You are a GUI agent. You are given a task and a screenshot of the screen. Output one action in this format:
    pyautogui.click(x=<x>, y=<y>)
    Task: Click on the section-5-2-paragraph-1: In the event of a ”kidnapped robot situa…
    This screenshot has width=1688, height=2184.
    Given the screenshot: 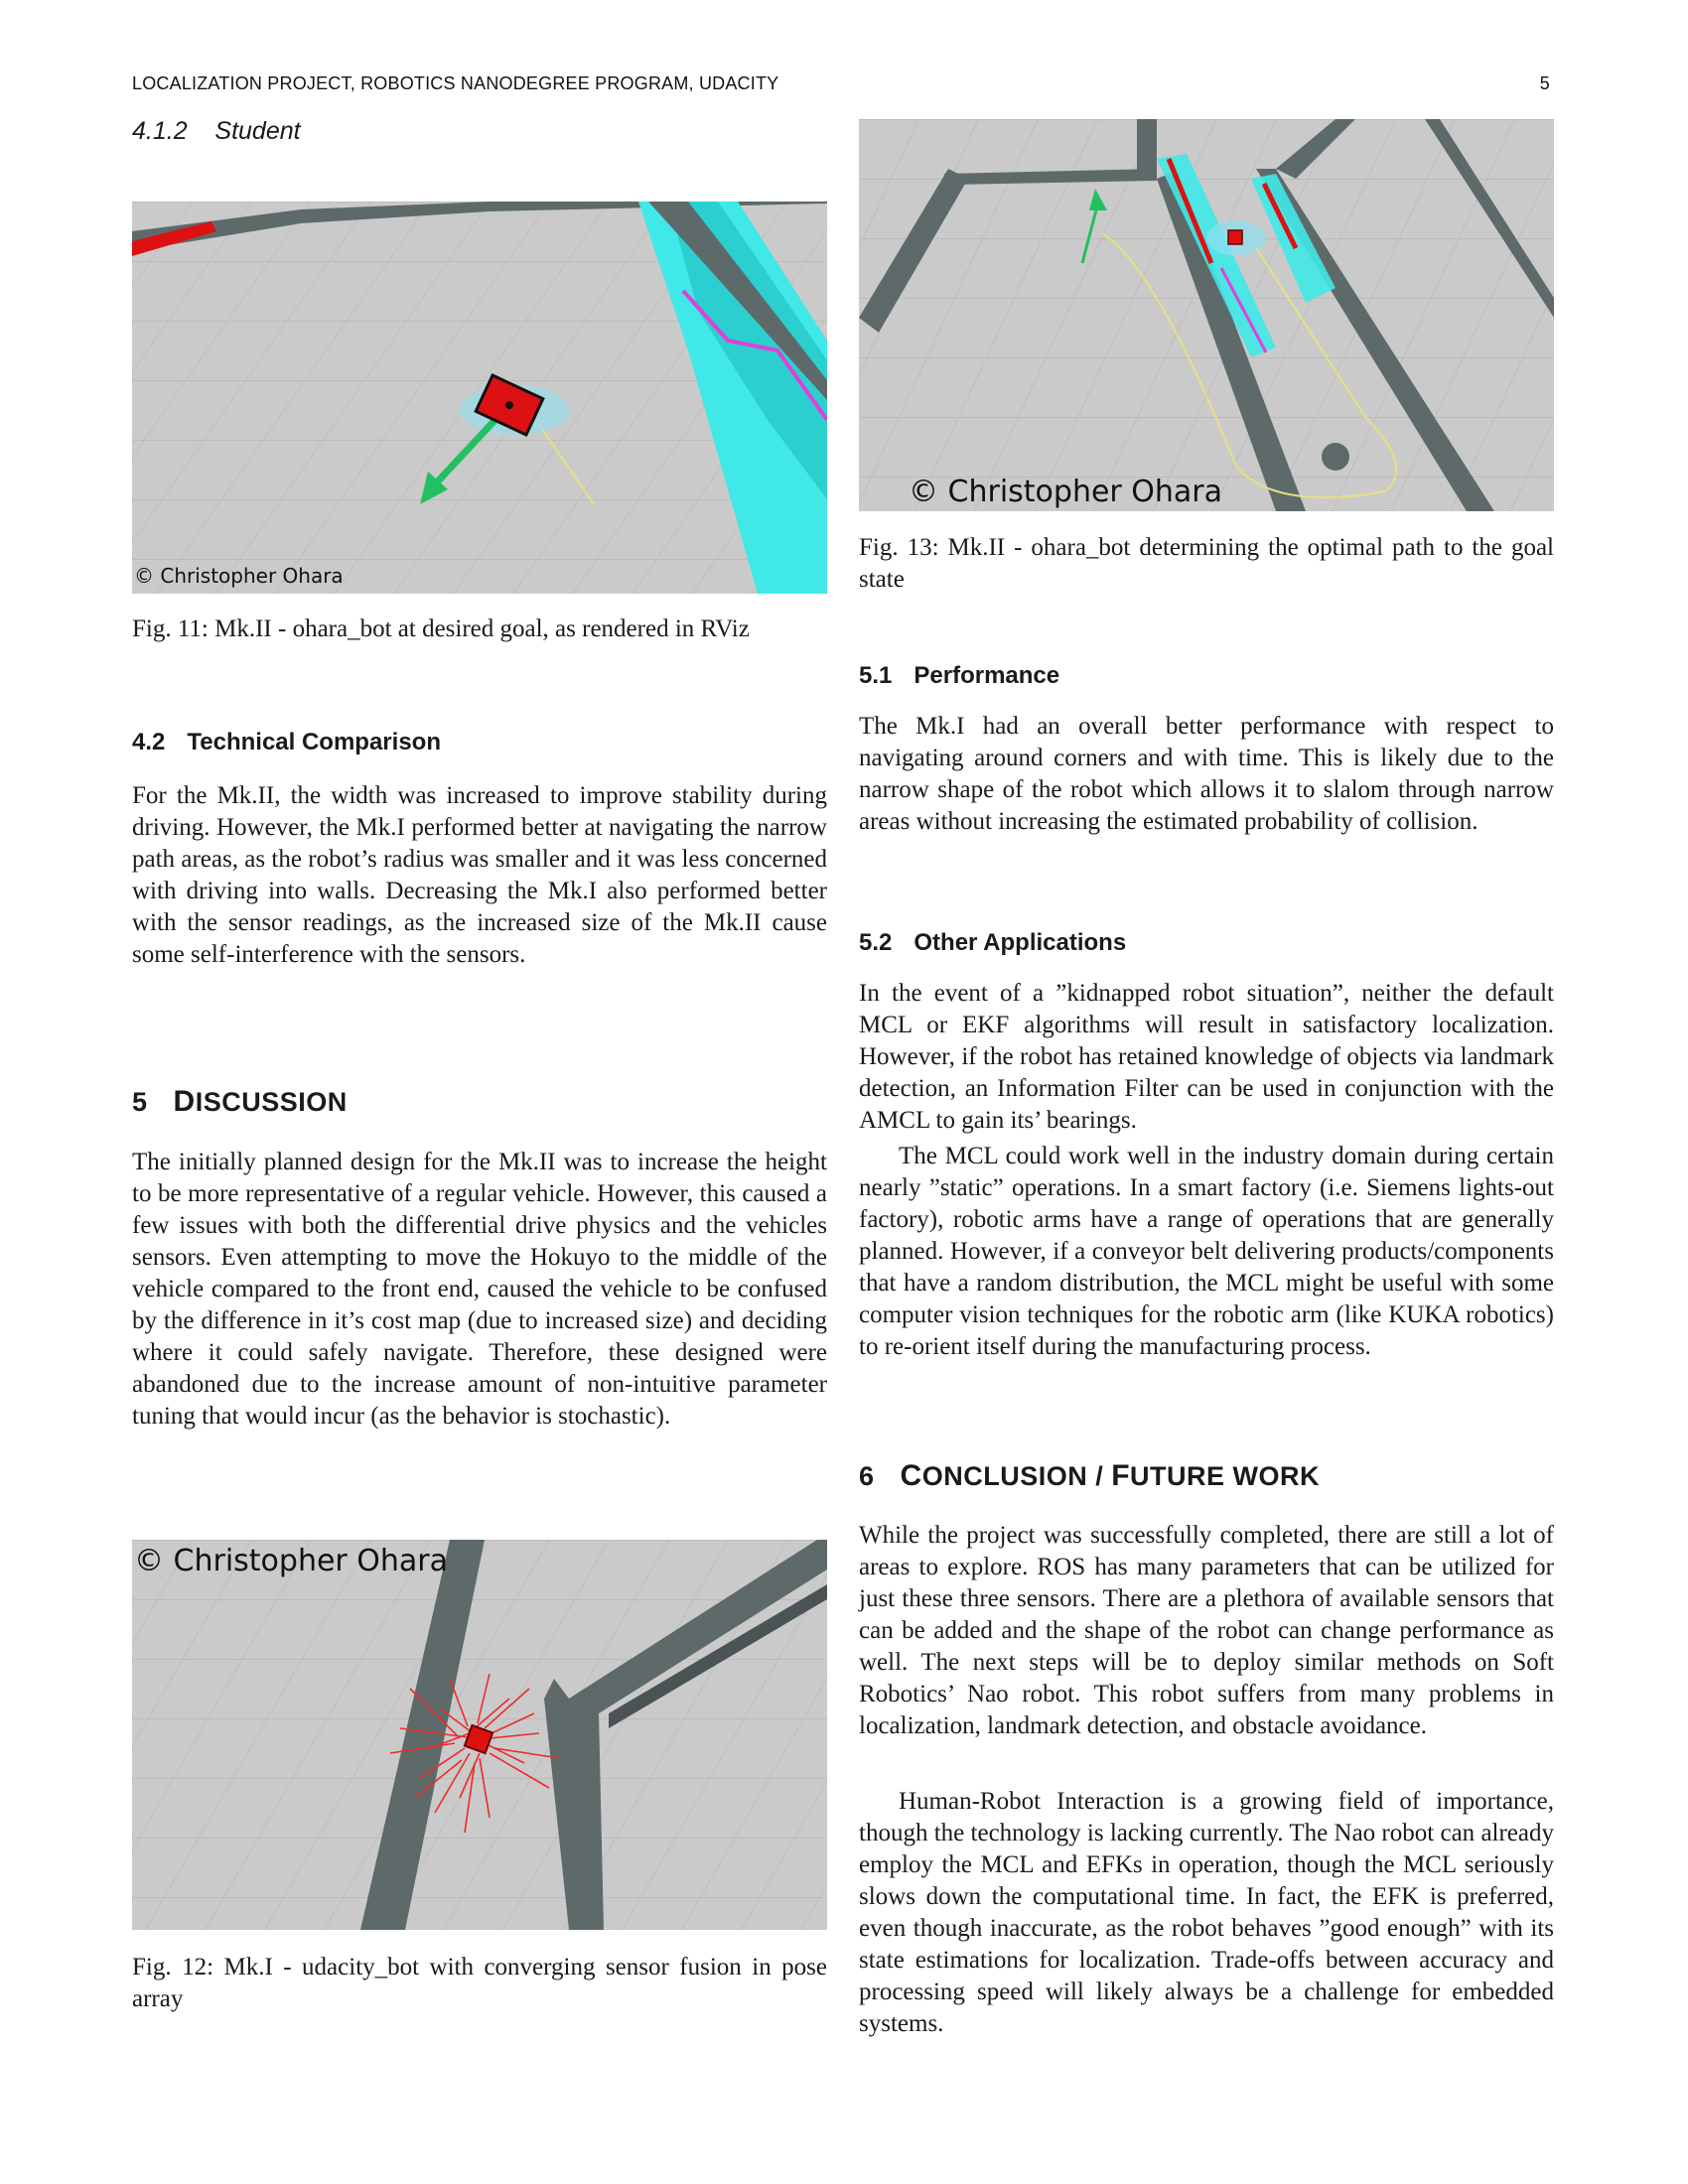 What is the action you would take?
    pyautogui.click(x=1206, y=1057)
    